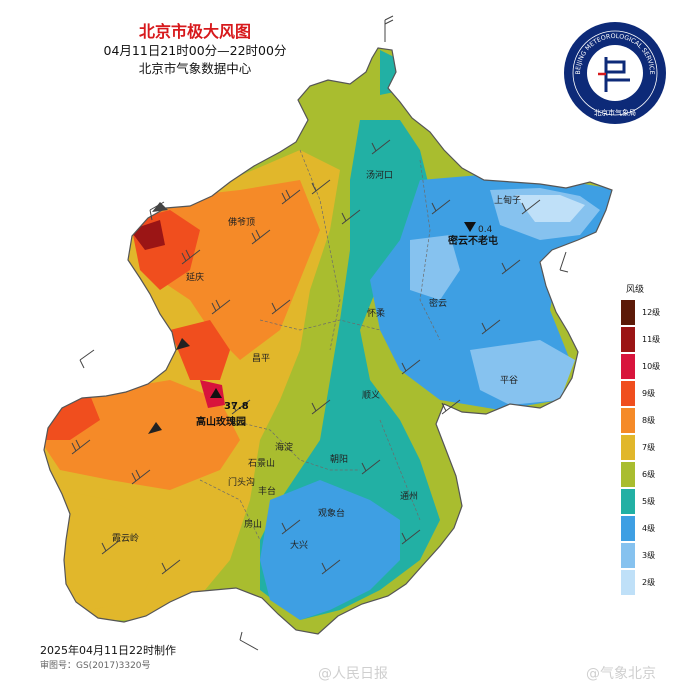 Image resolution: width=690 pixels, height=690 pixels. I want to click on legend-row: 4级, so click(650, 528).